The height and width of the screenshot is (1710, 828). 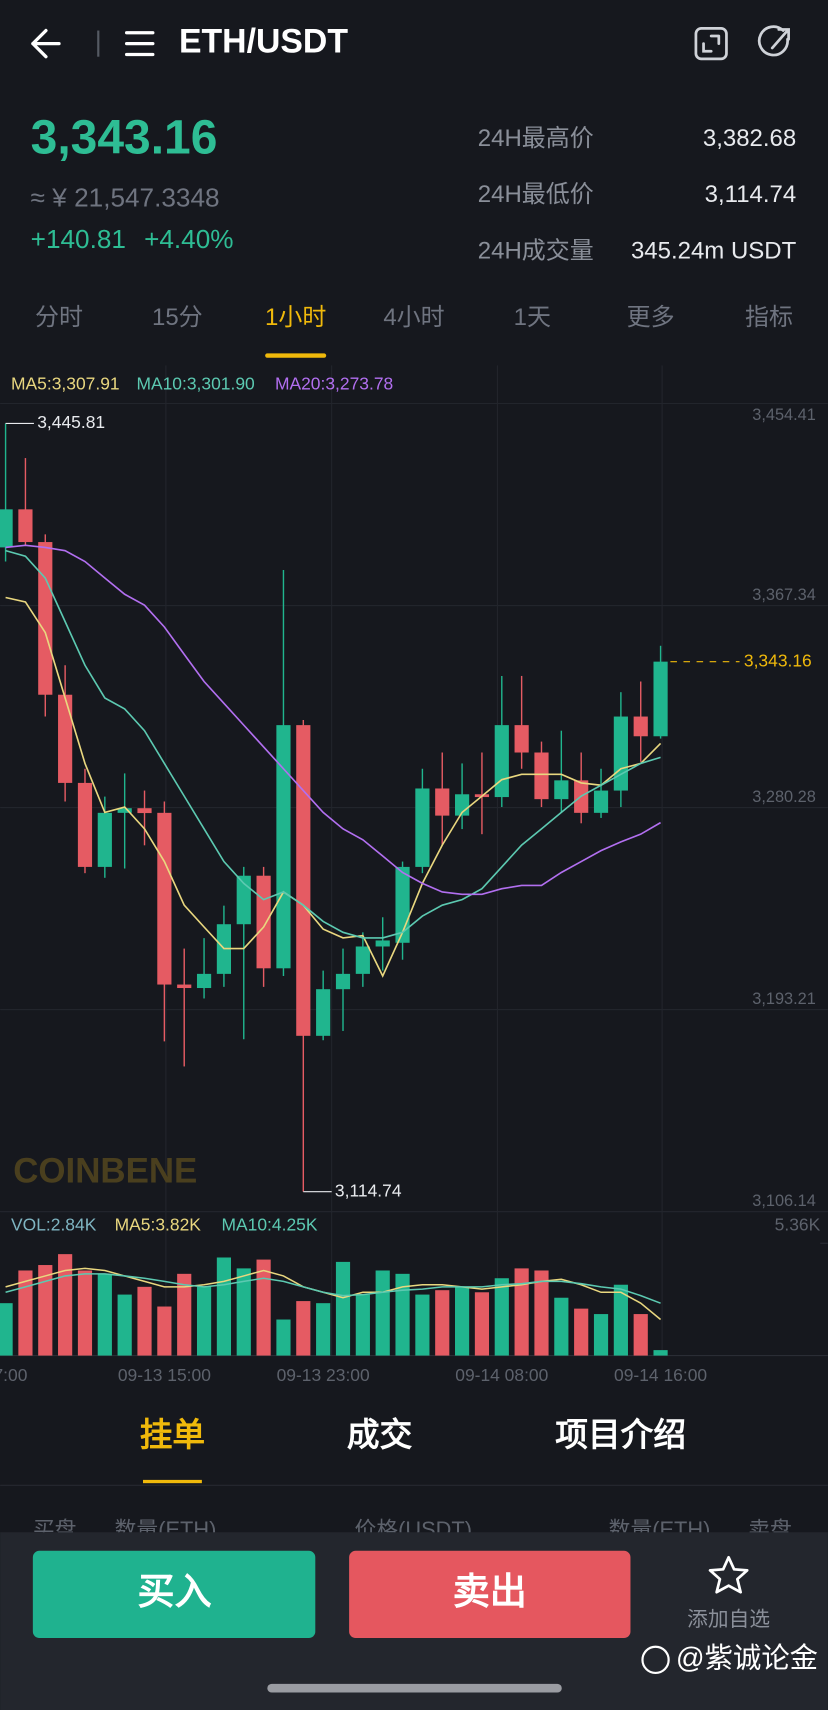 I want to click on sell-button, so click(x=490, y=1594).